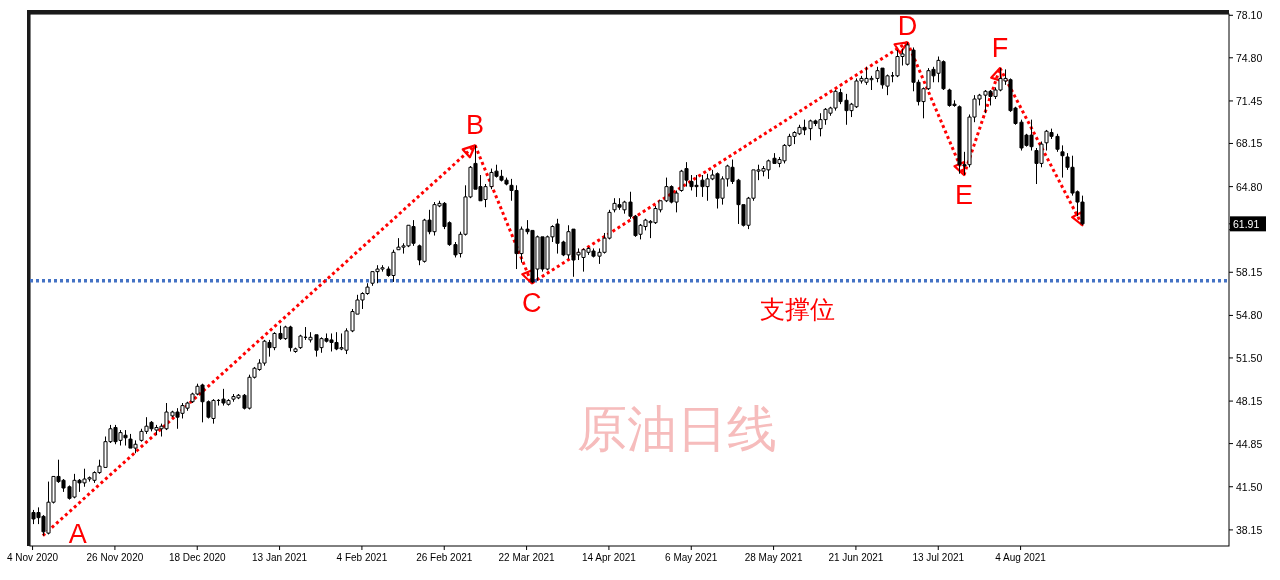 Image resolution: width=1280 pixels, height=580 pixels. Describe the element at coordinates (1249, 357) in the screenshot. I see `y-tick-label: 51.50` at that location.